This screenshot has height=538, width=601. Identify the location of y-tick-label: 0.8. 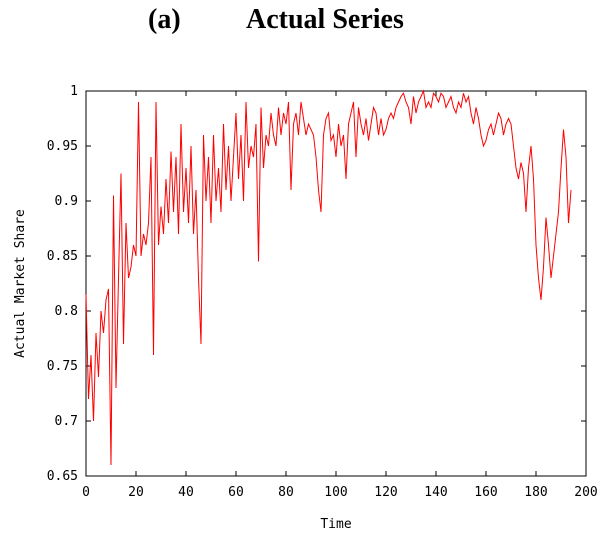
(66, 311).